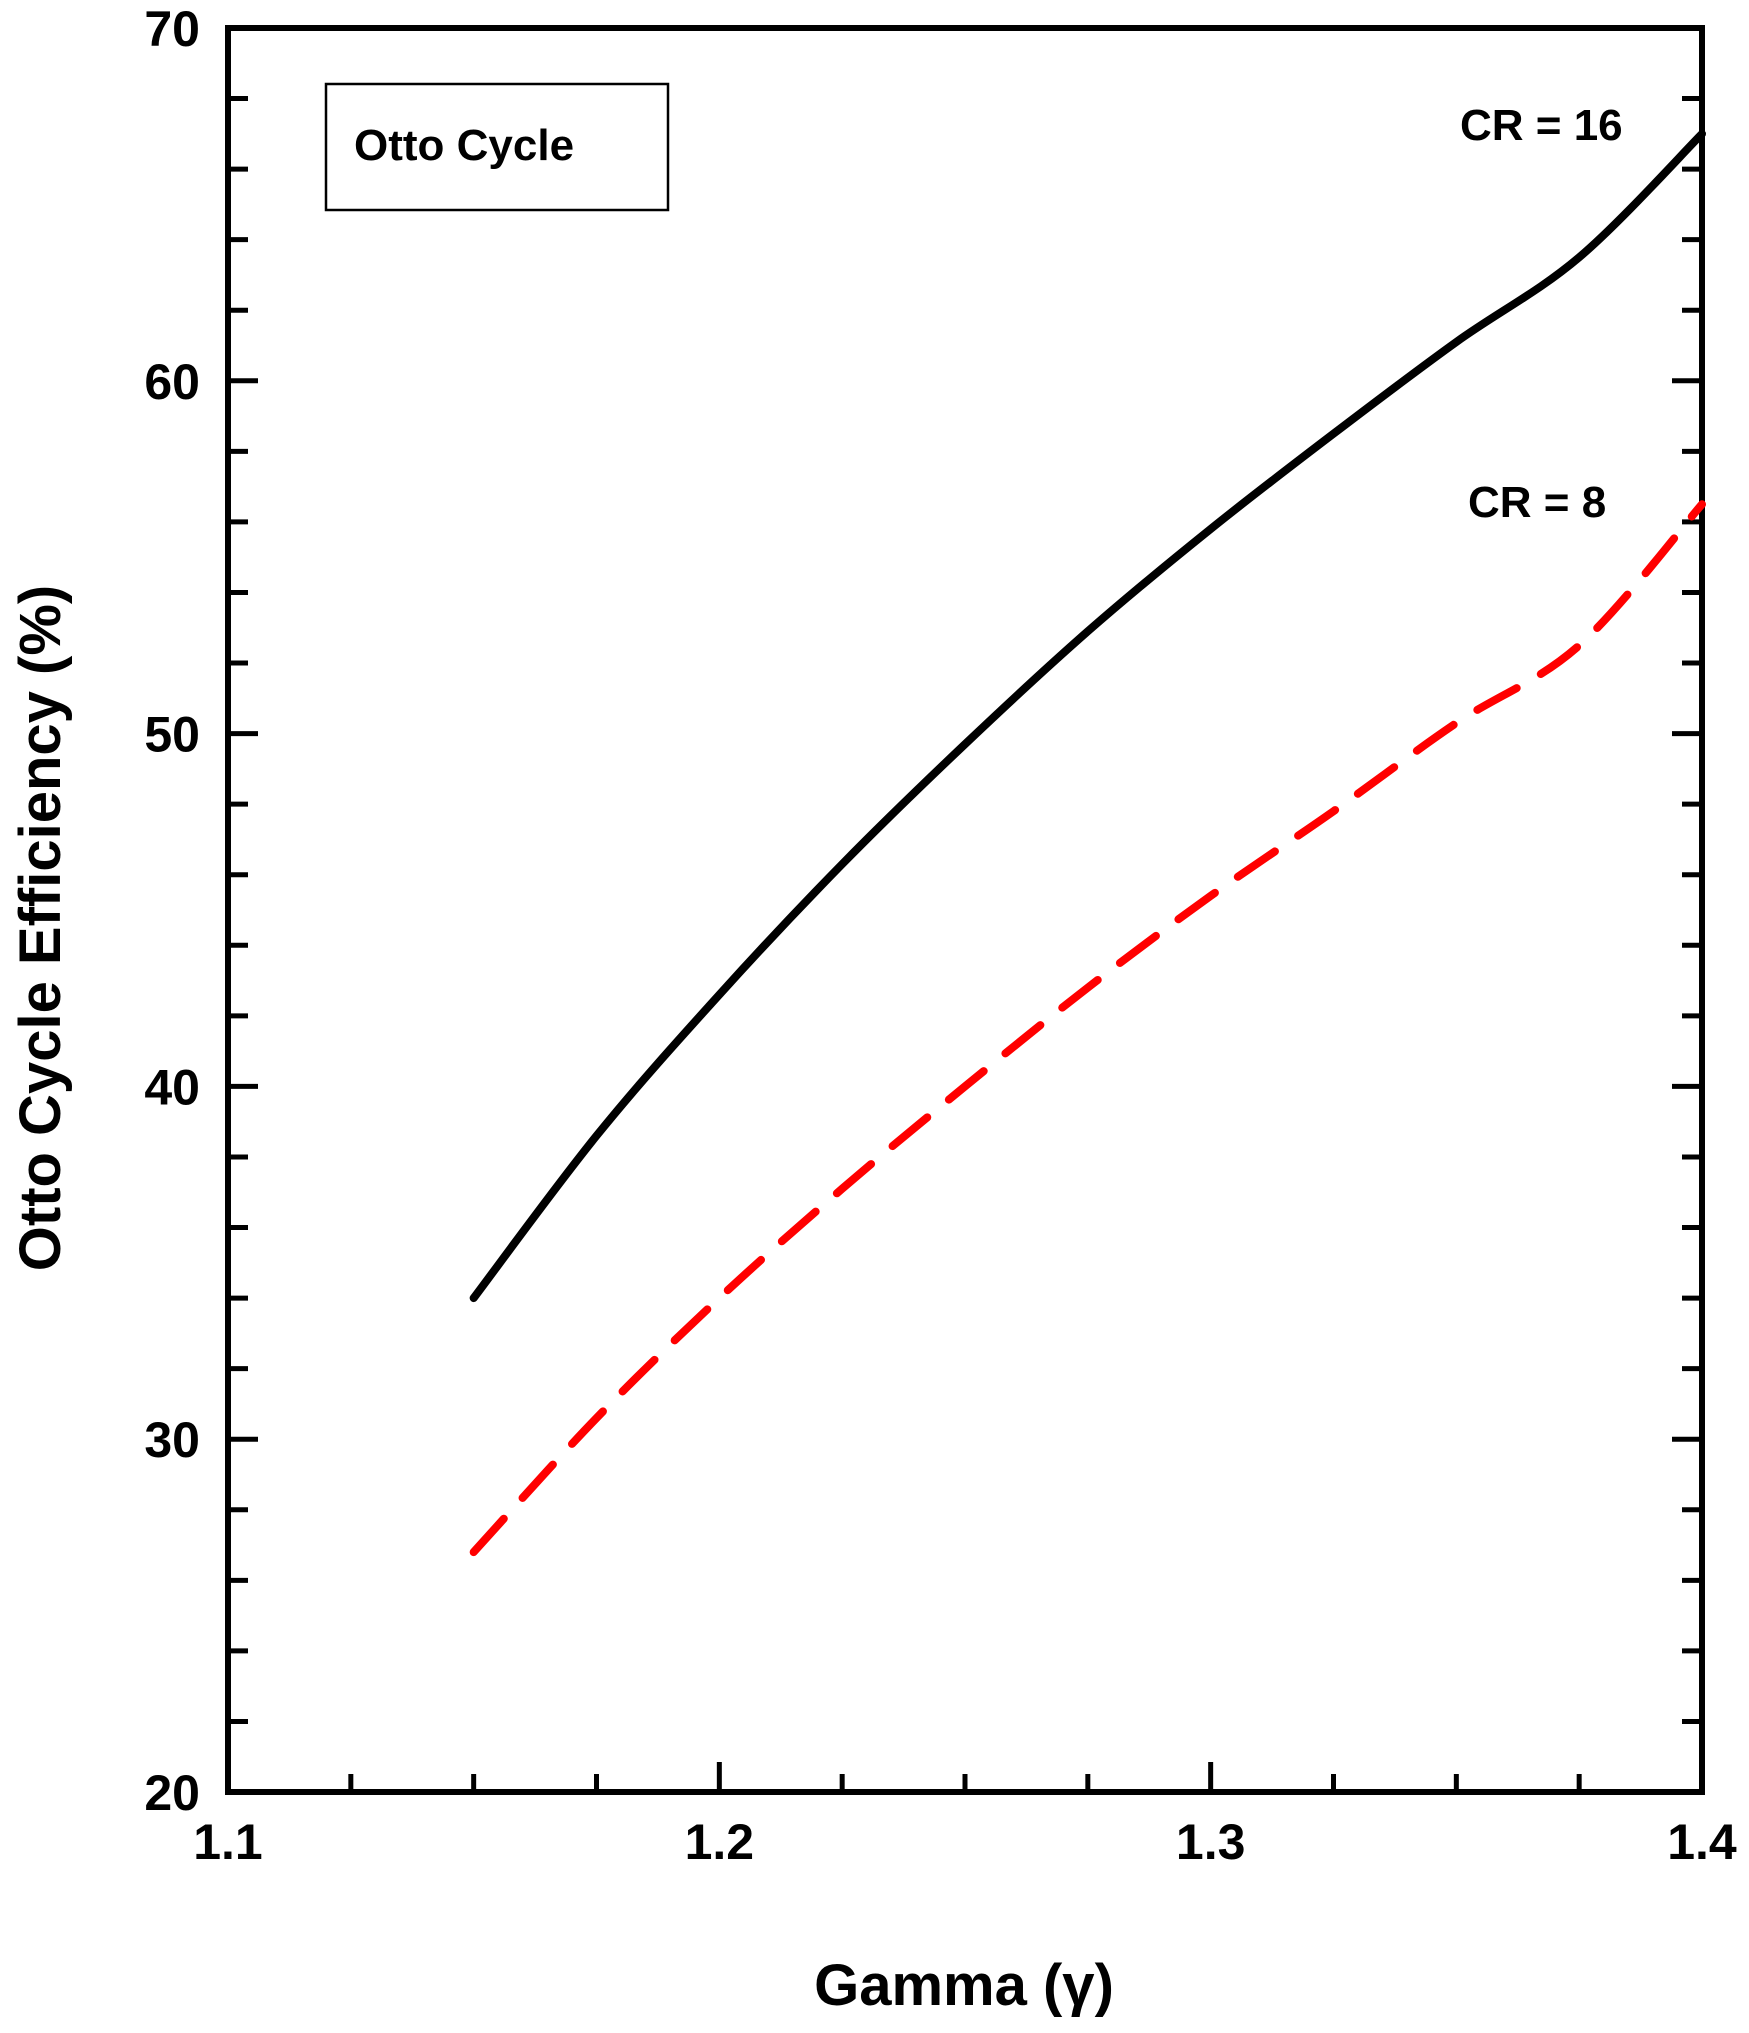  What do you see at coordinates (40, 928) in the screenshot?
I see `y-axis-title: Otto Cycle Efficiency (%)` at bounding box center [40, 928].